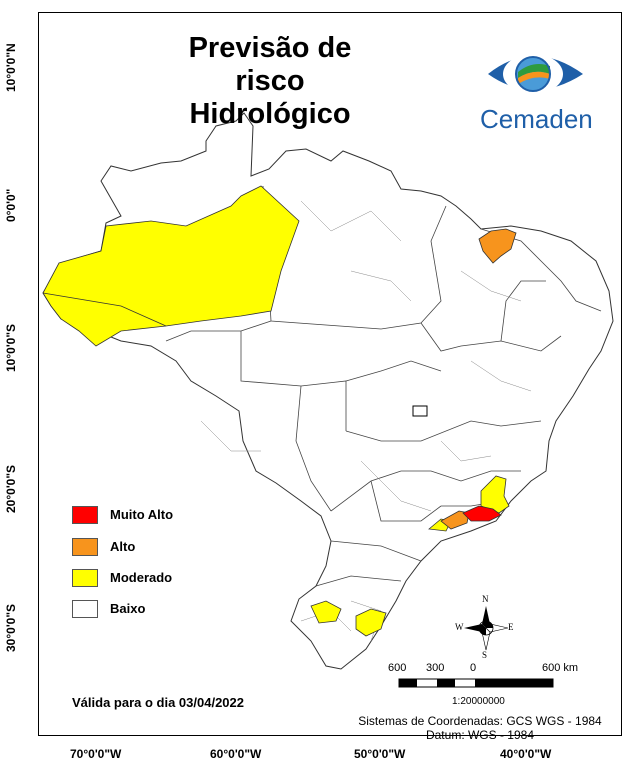  I want to click on lon-label-40w: 40°0'0"W, so click(526, 754).